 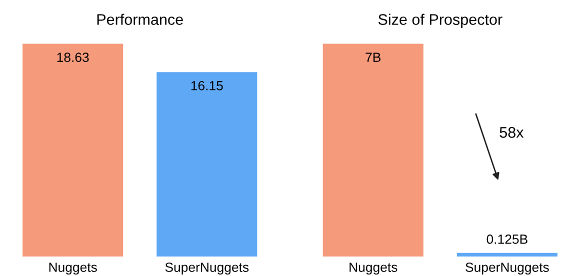 I want to click on data-label: 0.125B, so click(x=507, y=239).